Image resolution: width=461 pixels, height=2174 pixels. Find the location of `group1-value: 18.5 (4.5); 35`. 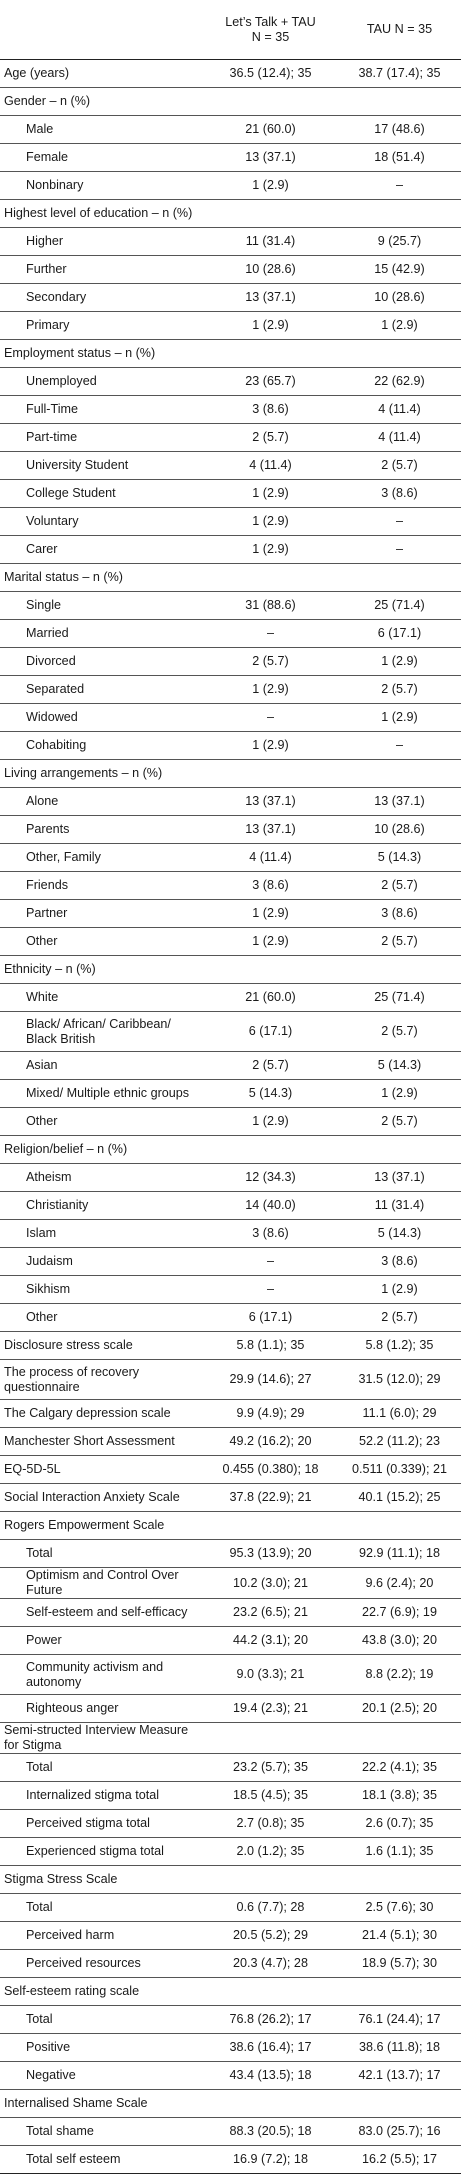

group1-value: 18.5 (4.5); 35 is located at coordinates (270, 1795).